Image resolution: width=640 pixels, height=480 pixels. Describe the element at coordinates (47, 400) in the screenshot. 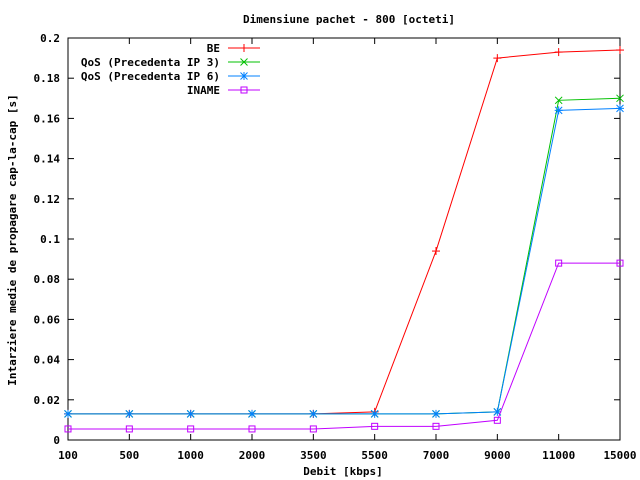

I see `y-tick-label: 0.02` at that location.